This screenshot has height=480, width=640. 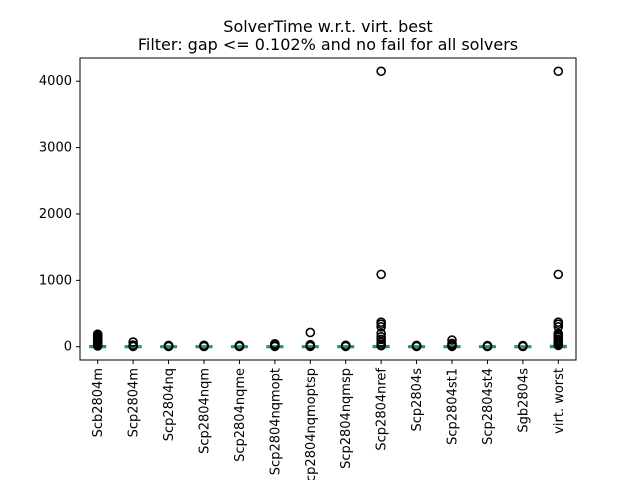 I want to click on x-tick-label: Scb2804m, so click(x=98, y=402).